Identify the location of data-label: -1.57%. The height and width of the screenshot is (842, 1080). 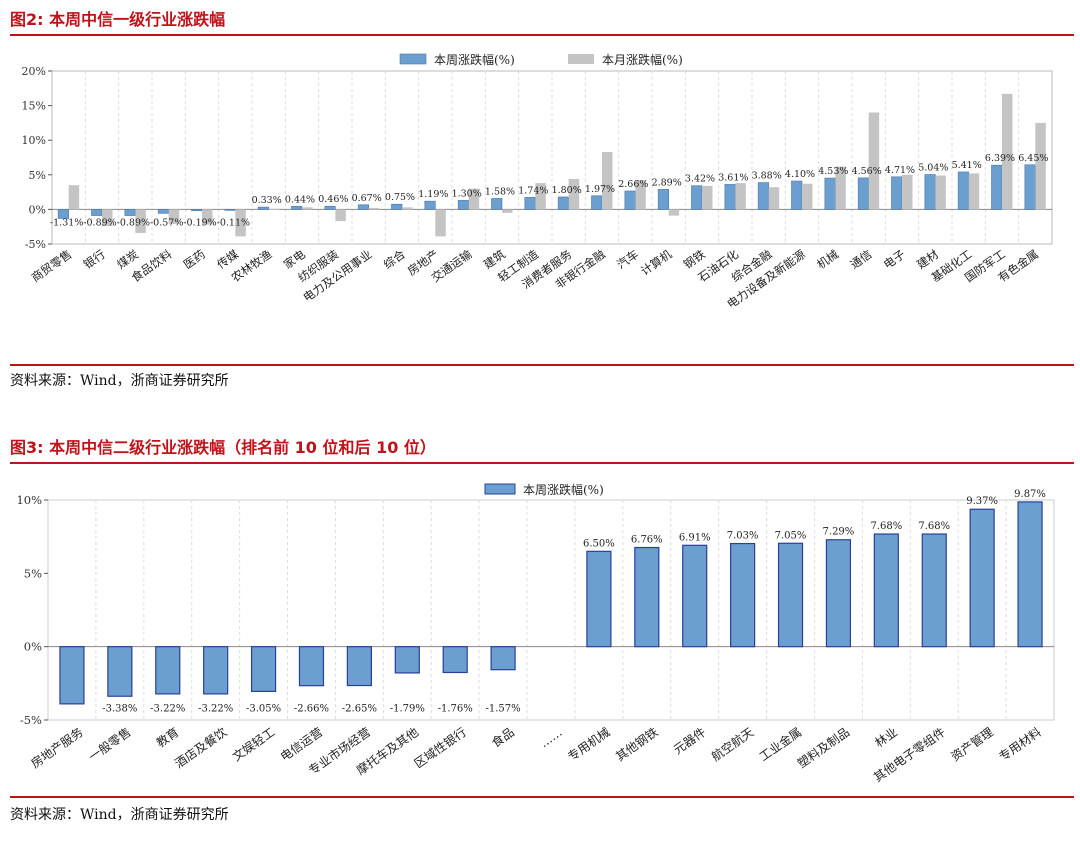
(503, 709).